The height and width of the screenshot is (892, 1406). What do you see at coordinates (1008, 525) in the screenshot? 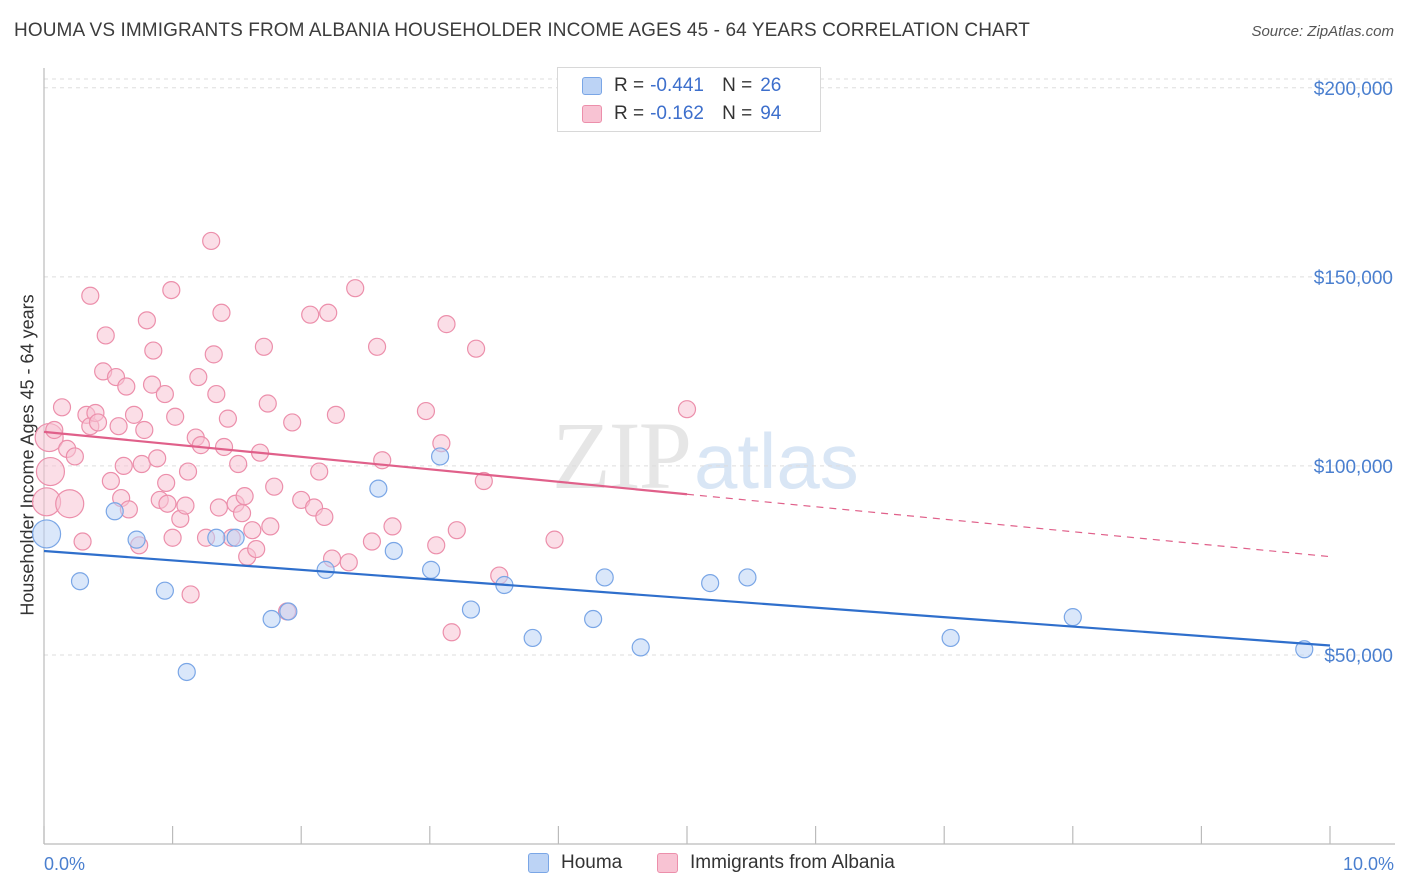
I see `albania-trend-extension` at bounding box center [1008, 525].